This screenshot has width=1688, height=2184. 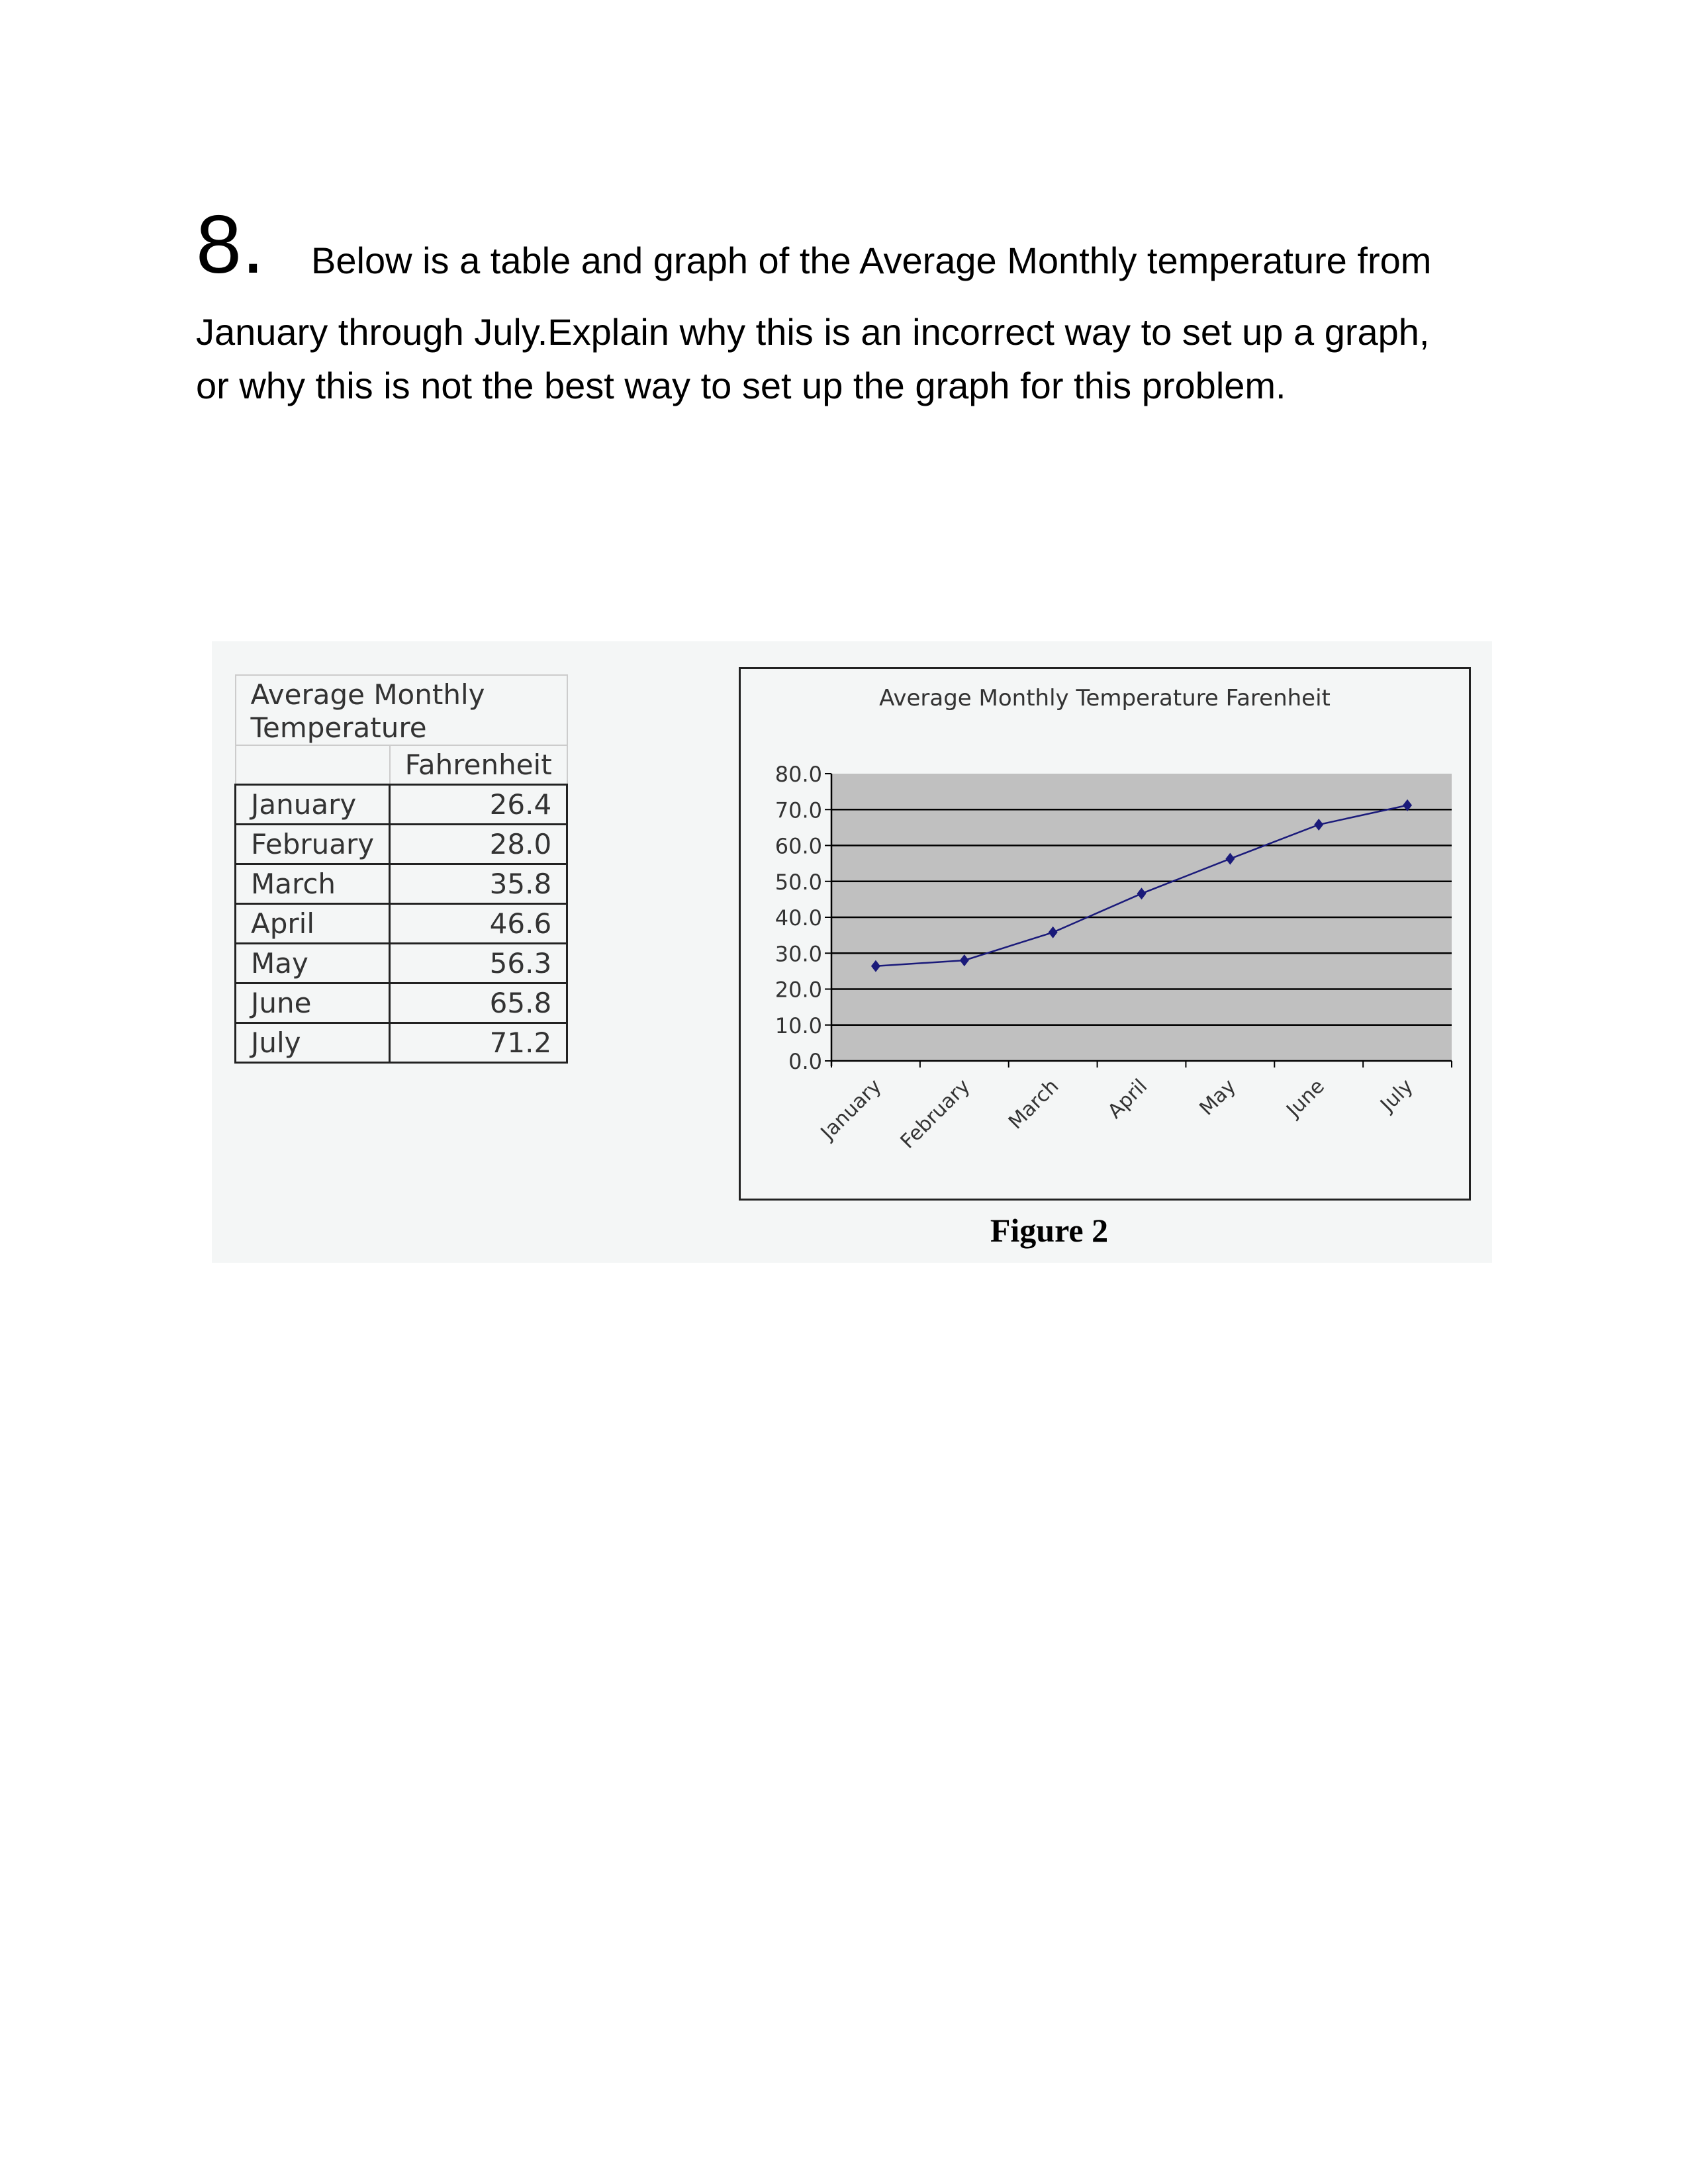 What do you see at coordinates (805, 1061) in the screenshot?
I see `y-tick-label: 0.0` at bounding box center [805, 1061].